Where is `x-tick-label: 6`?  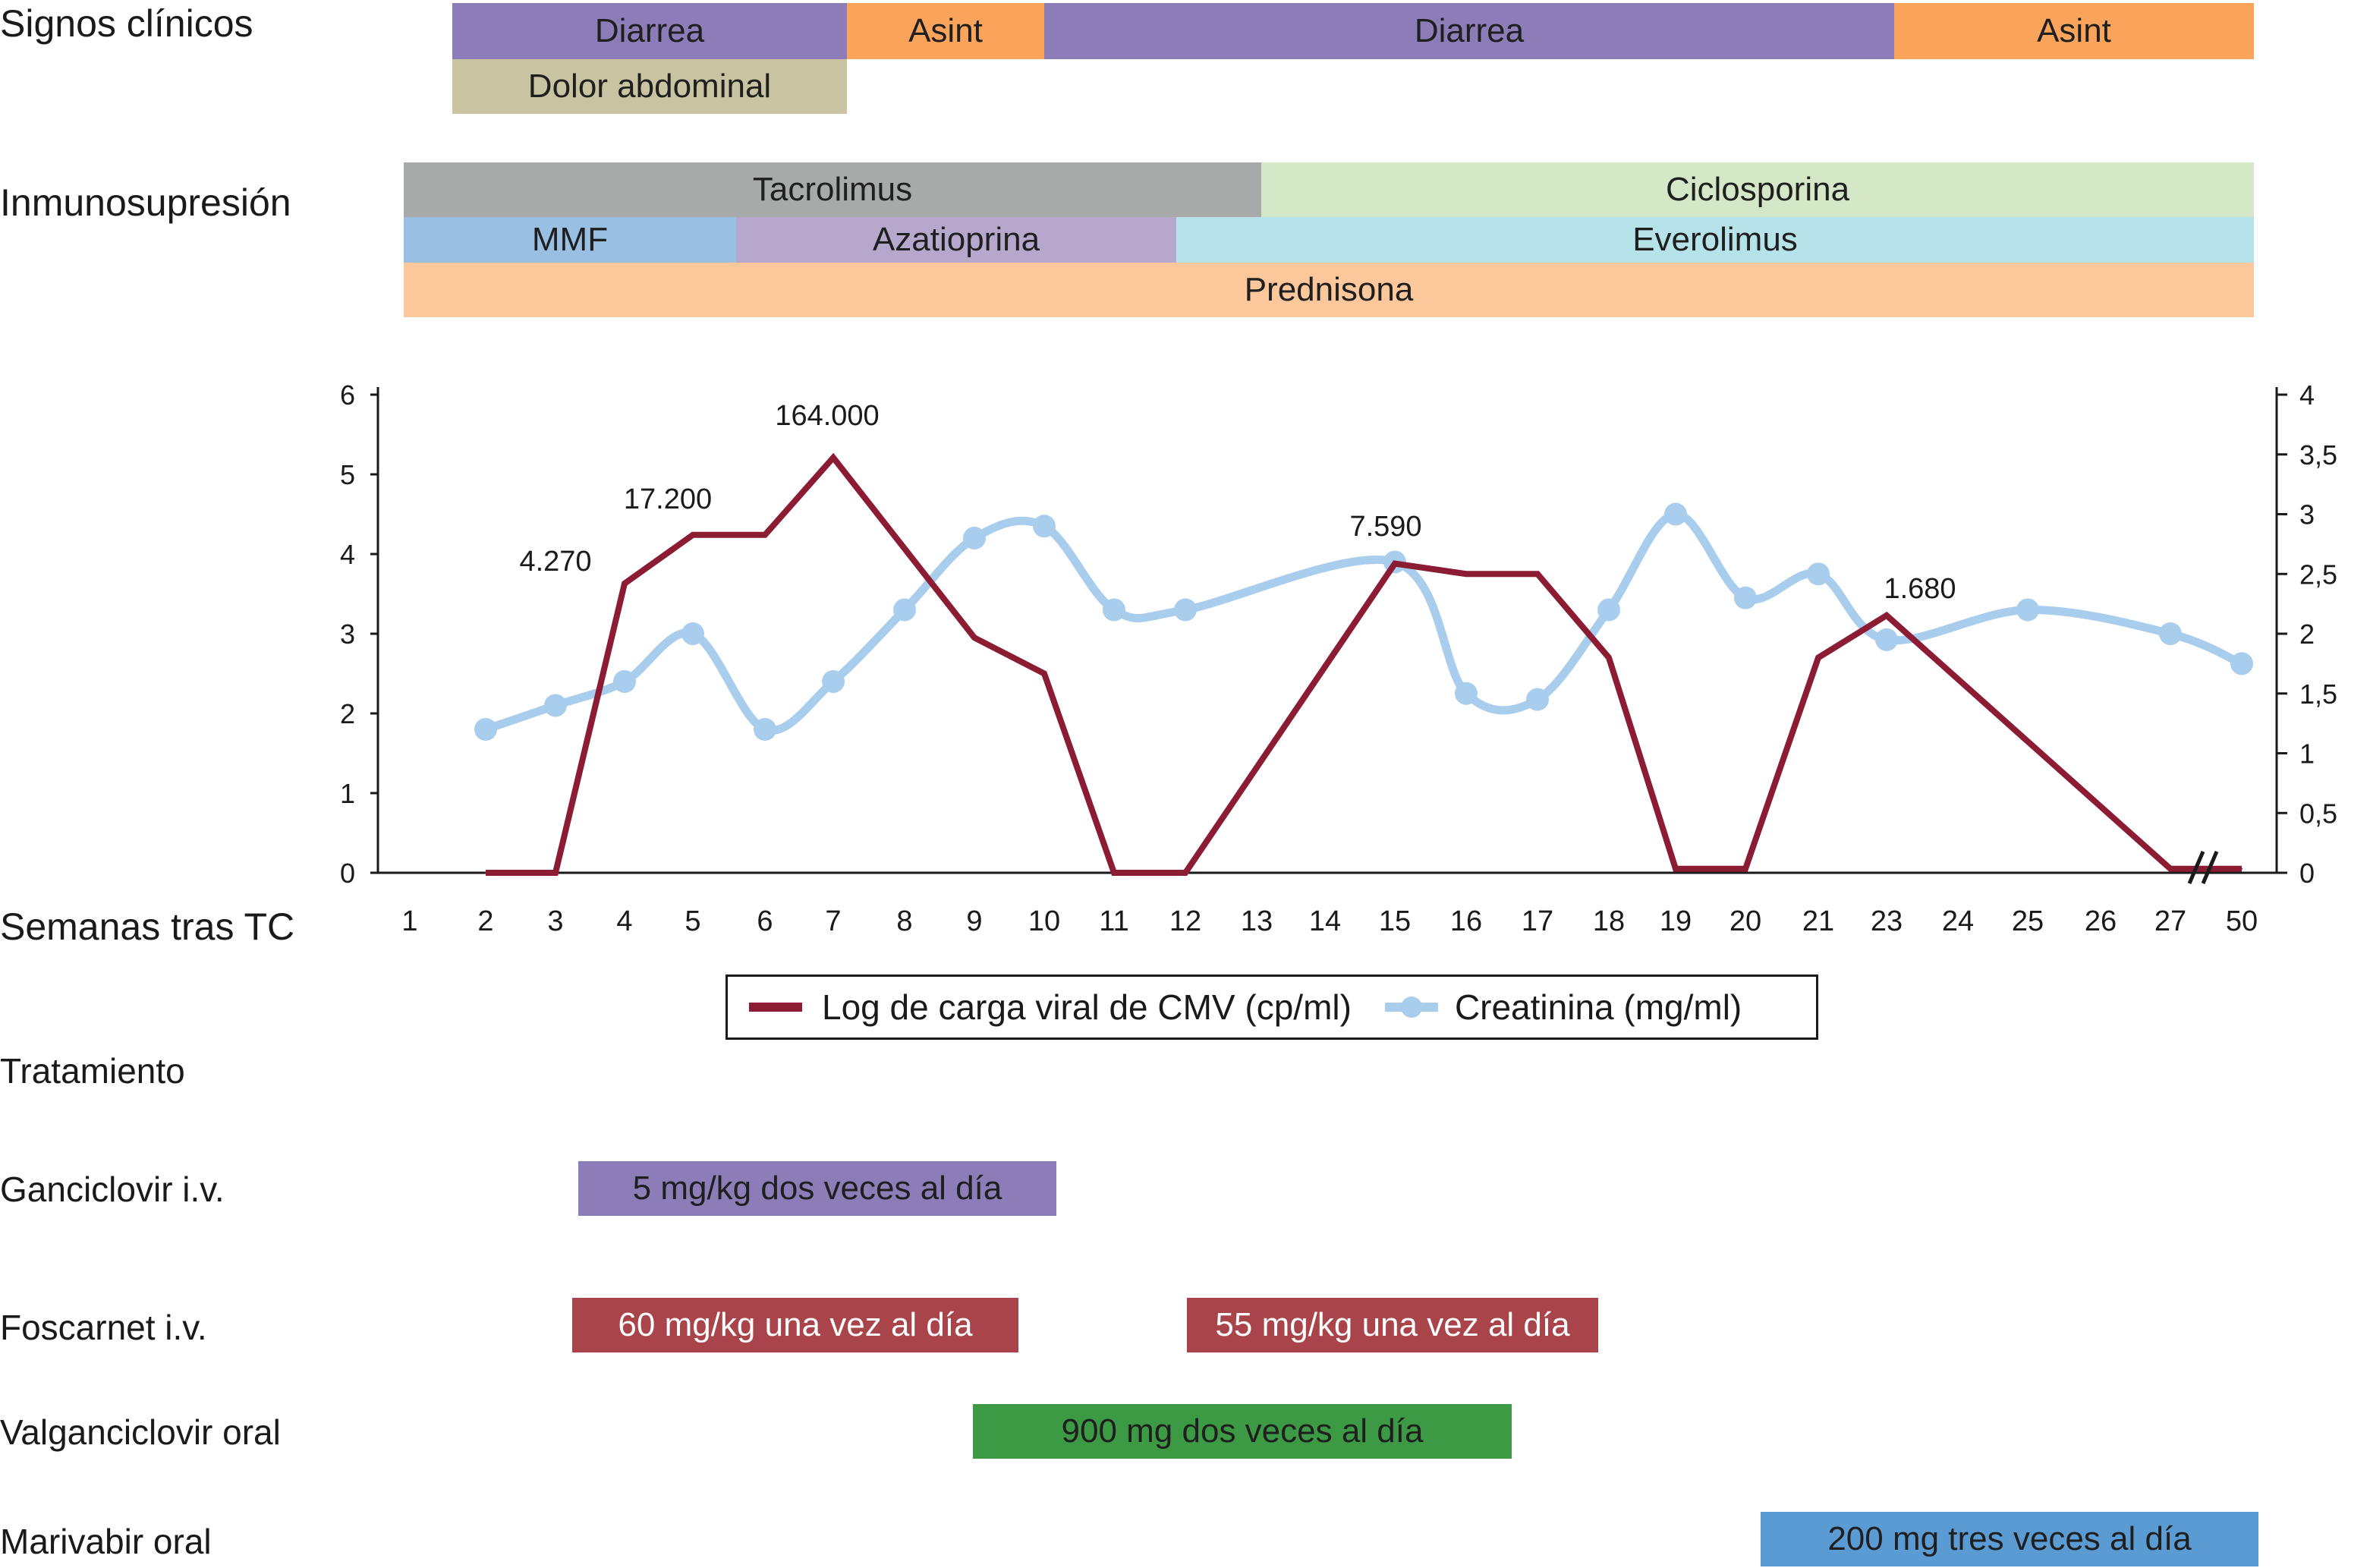
x-tick-label: 6 is located at coordinates (765, 921).